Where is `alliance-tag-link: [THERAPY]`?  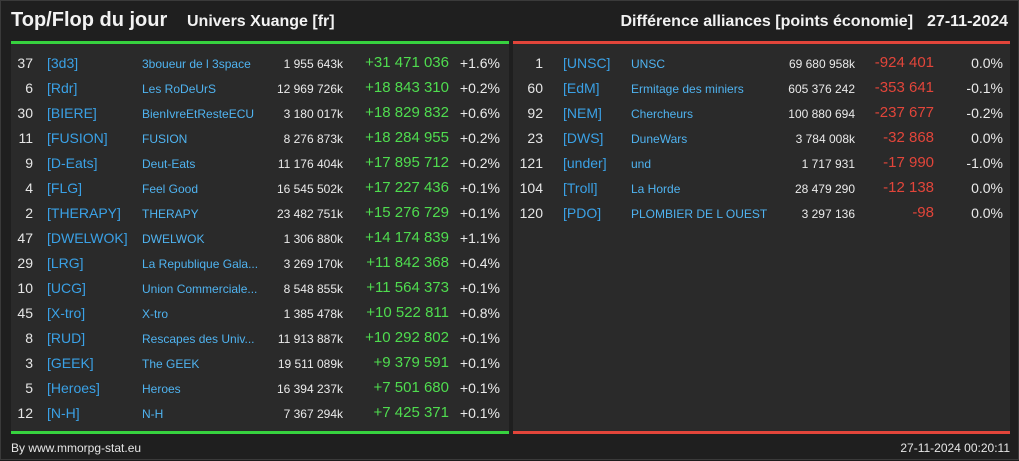 alliance-tag-link: [THERAPY] is located at coordinates (84, 213).